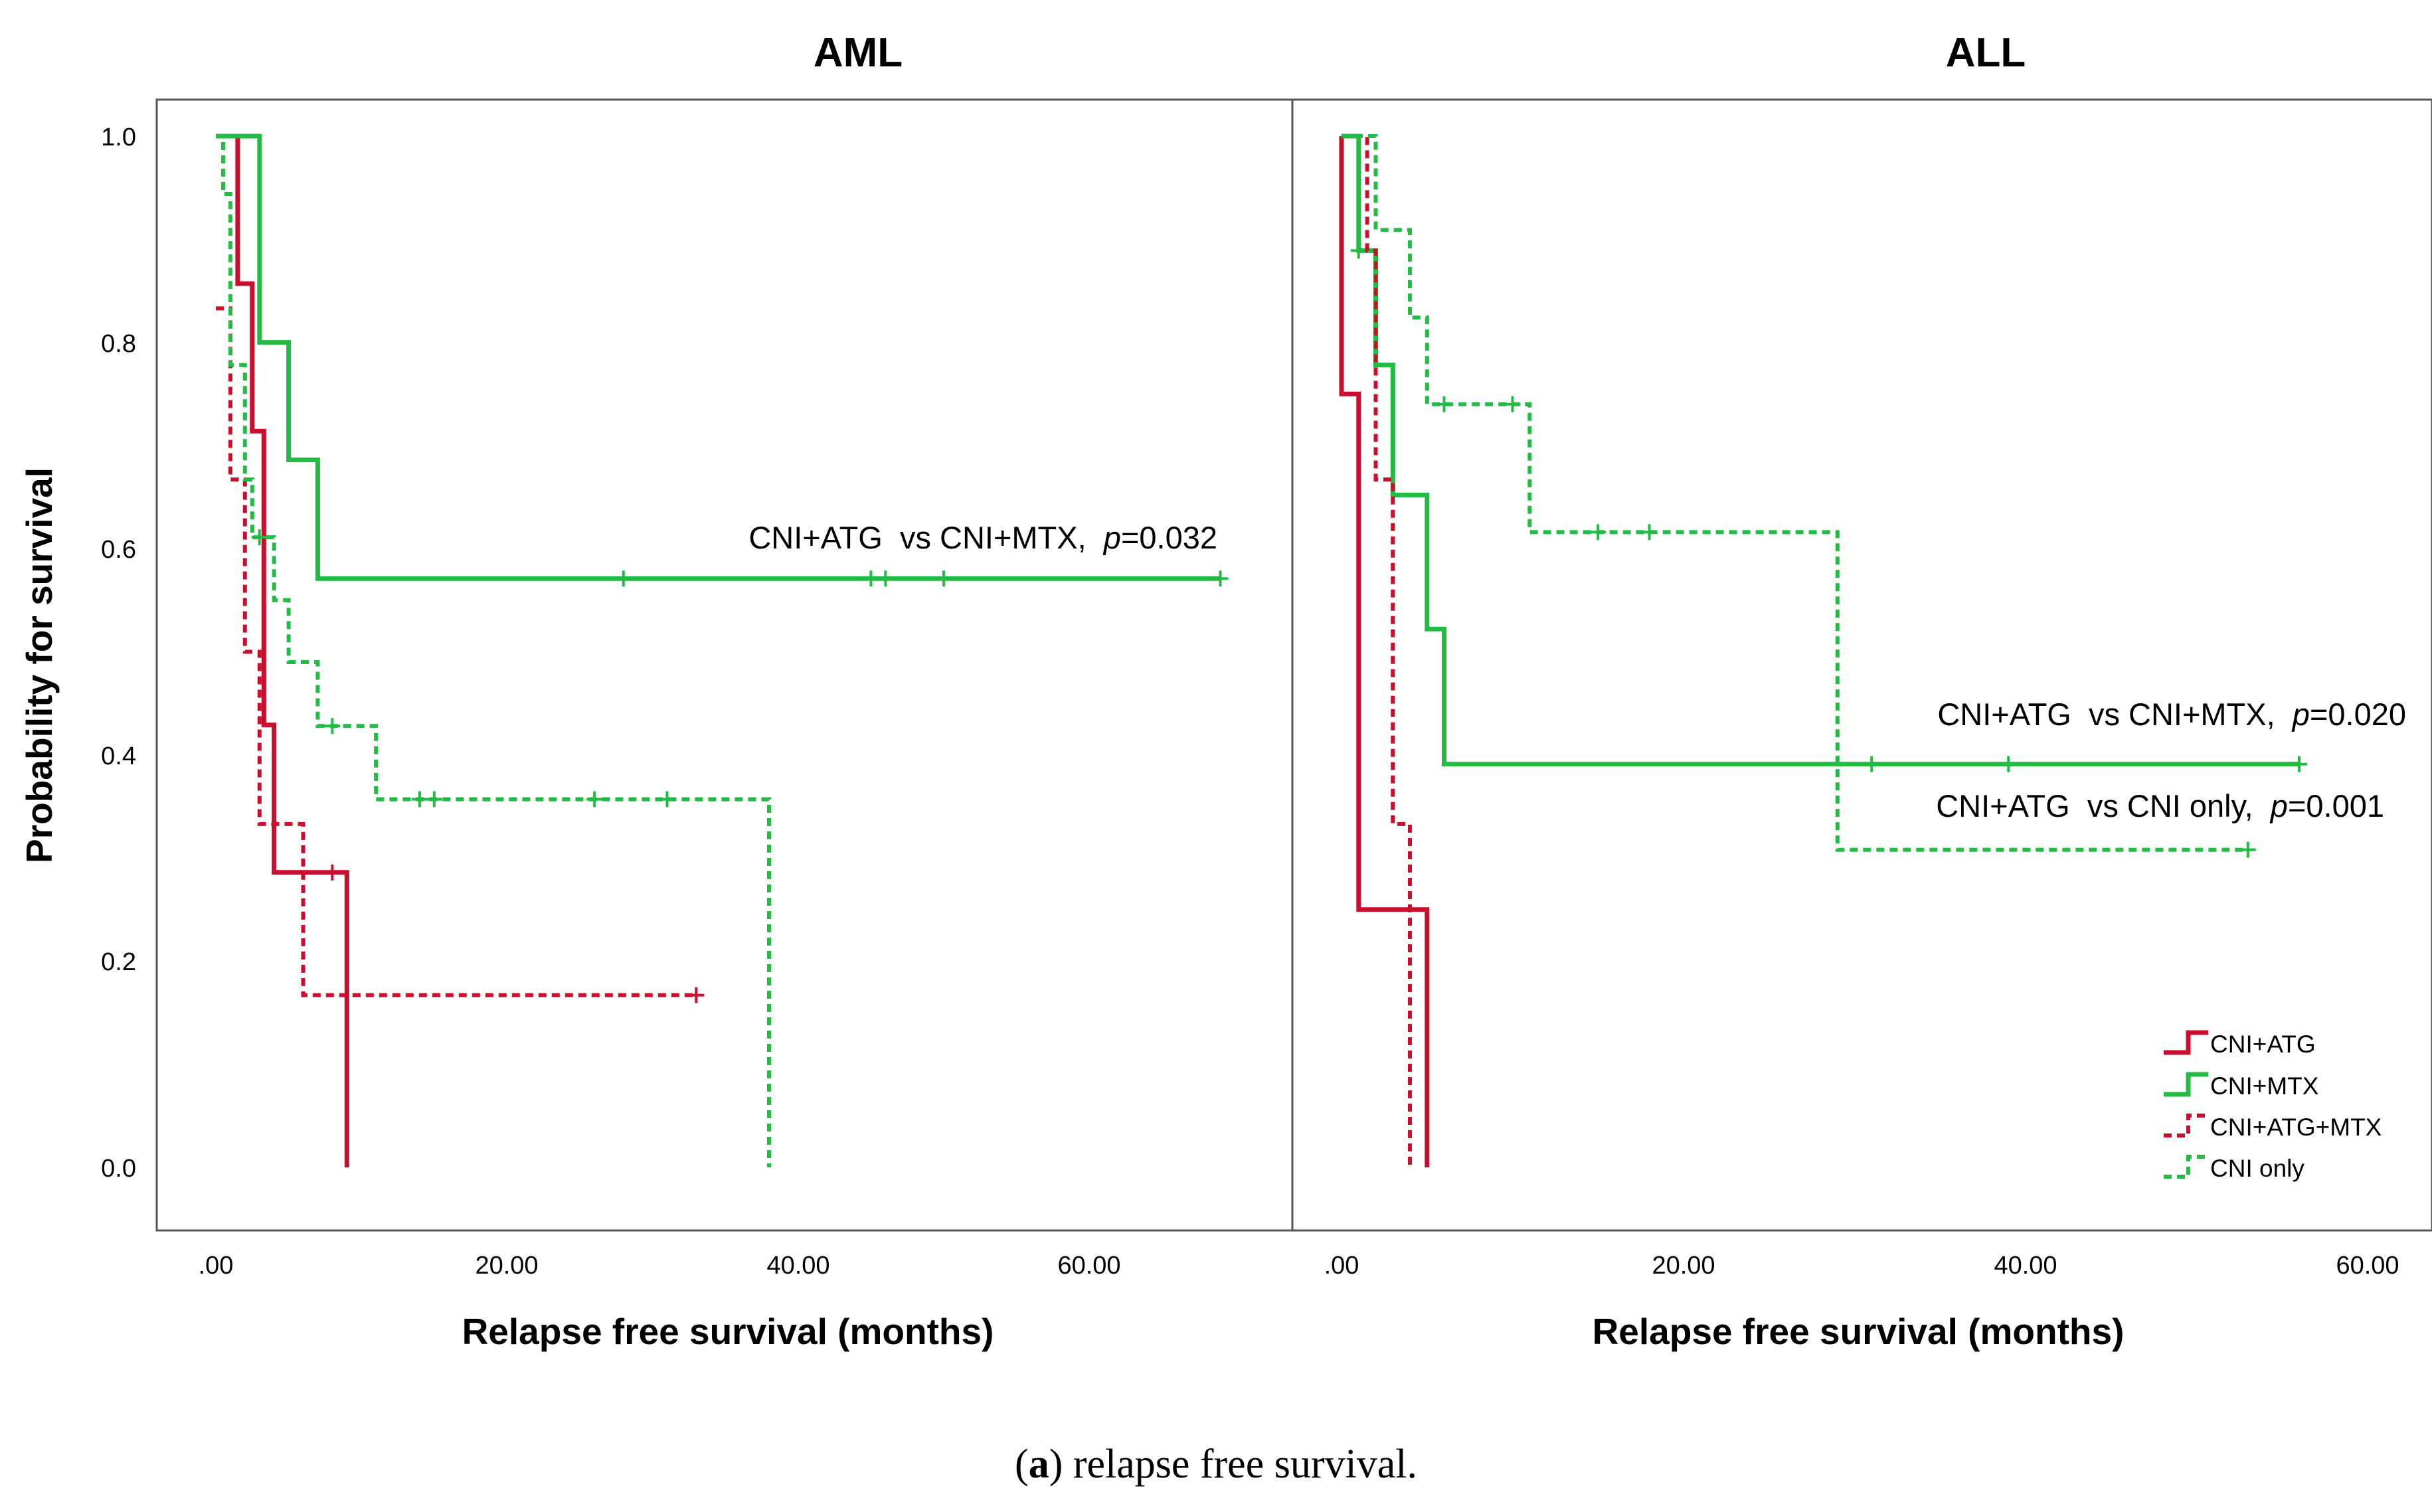  Describe the element at coordinates (696, 995) in the screenshot. I see `aml-censor-mark-cni-atg-mtx` at that location.